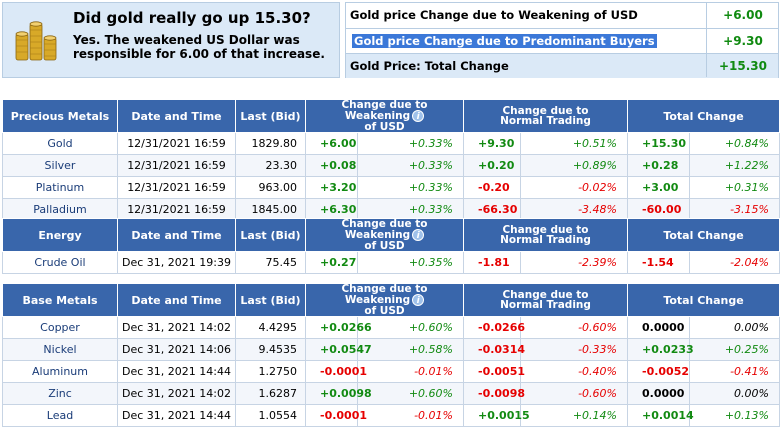 This screenshot has height=427, width=781. What do you see at coordinates (492, 262) in the screenshot?
I see `trading-change-cell: -1.81` at bounding box center [492, 262].